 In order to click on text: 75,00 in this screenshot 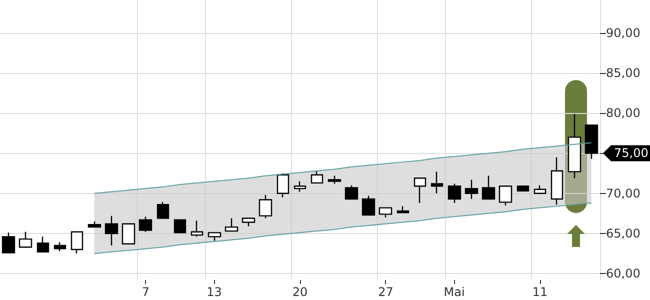, I will do `click(631, 153)`.